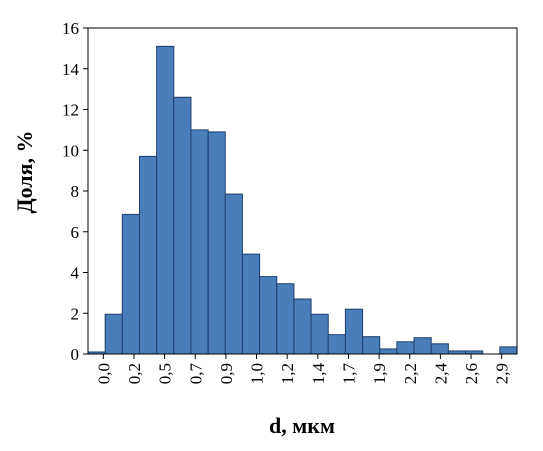 The width and height of the screenshot is (543, 451). What do you see at coordinates (70, 110) in the screenshot?
I see `y-tick-label: 12` at bounding box center [70, 110].